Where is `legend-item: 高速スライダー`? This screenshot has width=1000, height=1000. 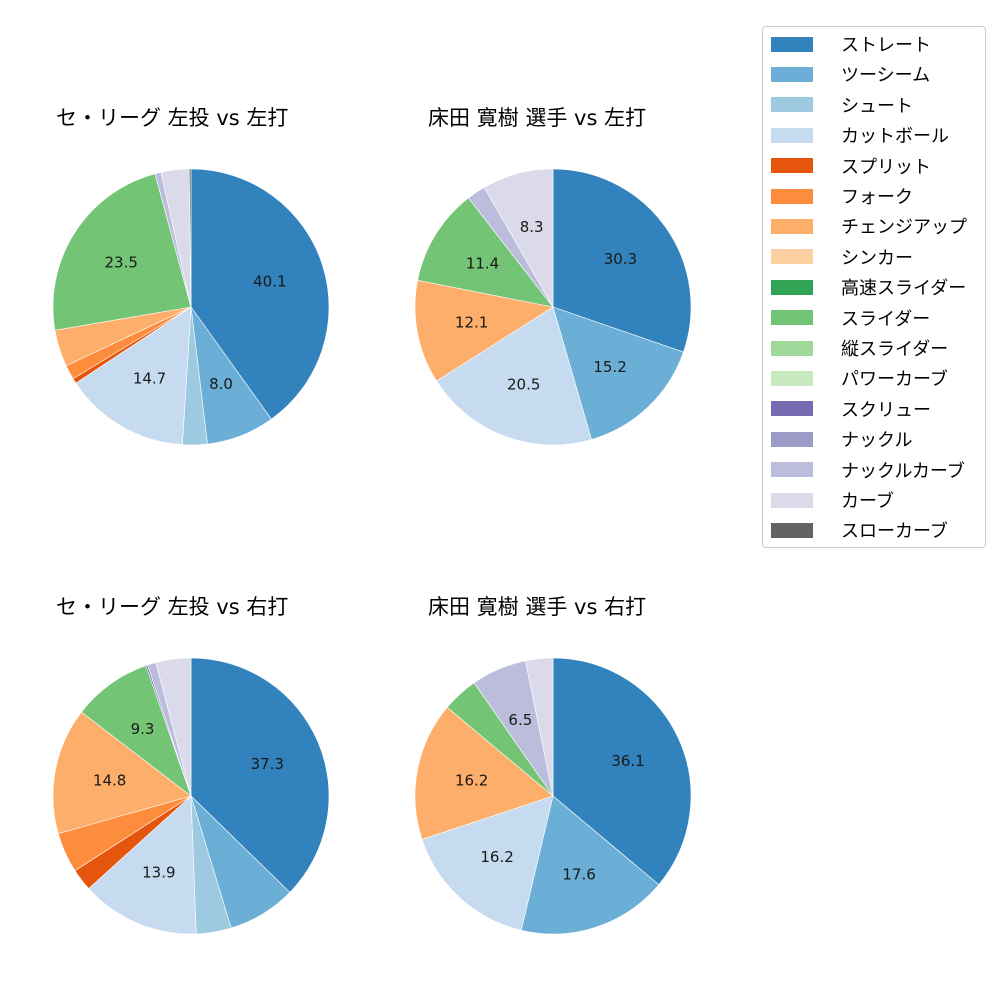
legend-item: 高速スライダー is located at coordinates (869, 288).